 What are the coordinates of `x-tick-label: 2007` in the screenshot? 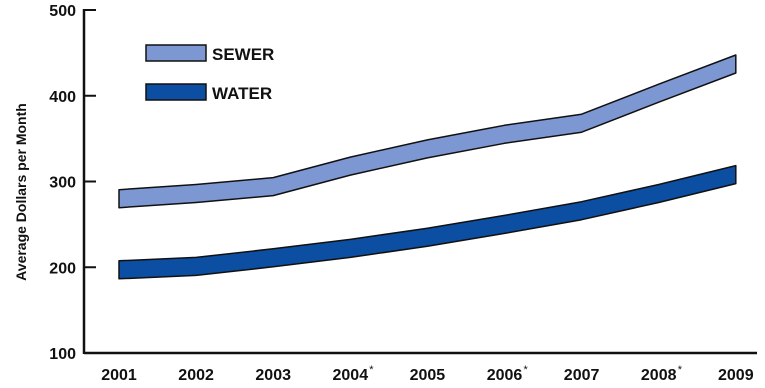 It's located at (582, 375).